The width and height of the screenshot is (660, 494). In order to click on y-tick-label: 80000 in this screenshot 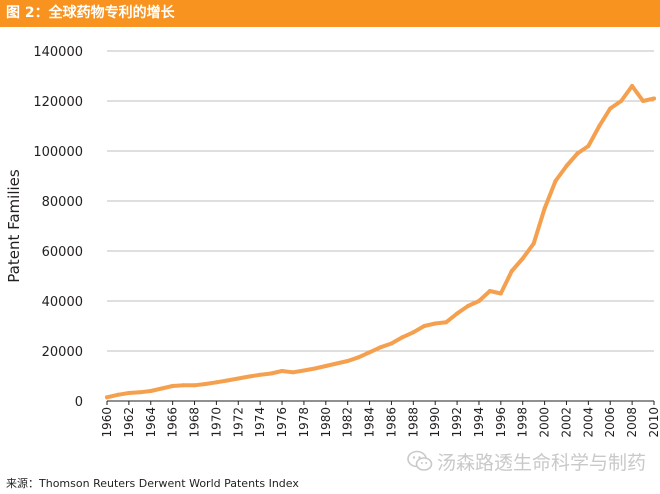, I will do `click(62, 202)`.